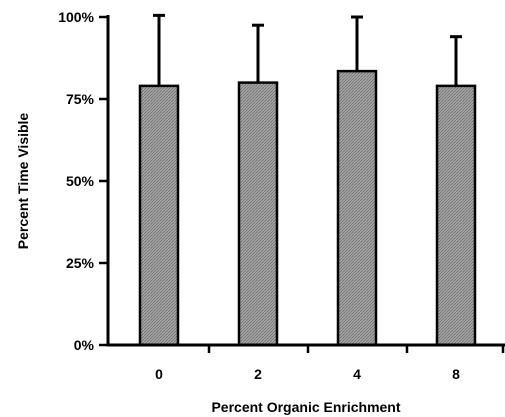 The height and width of the screenshot is (417, 505). I want to click on y-tick-label-25: 25%, so click(80, 263).